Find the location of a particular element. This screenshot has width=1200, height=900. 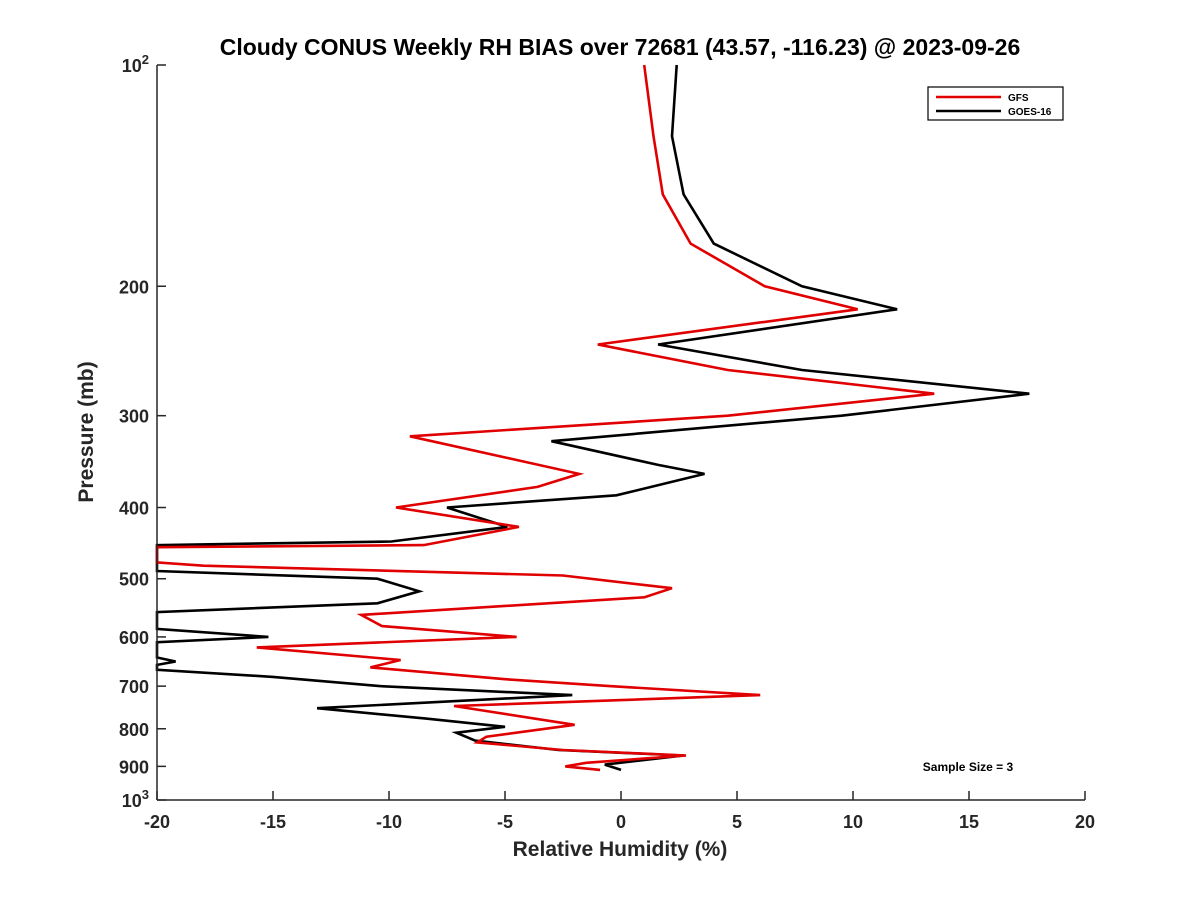

x-tick-label: 15 is located at coordinates (969, 822).